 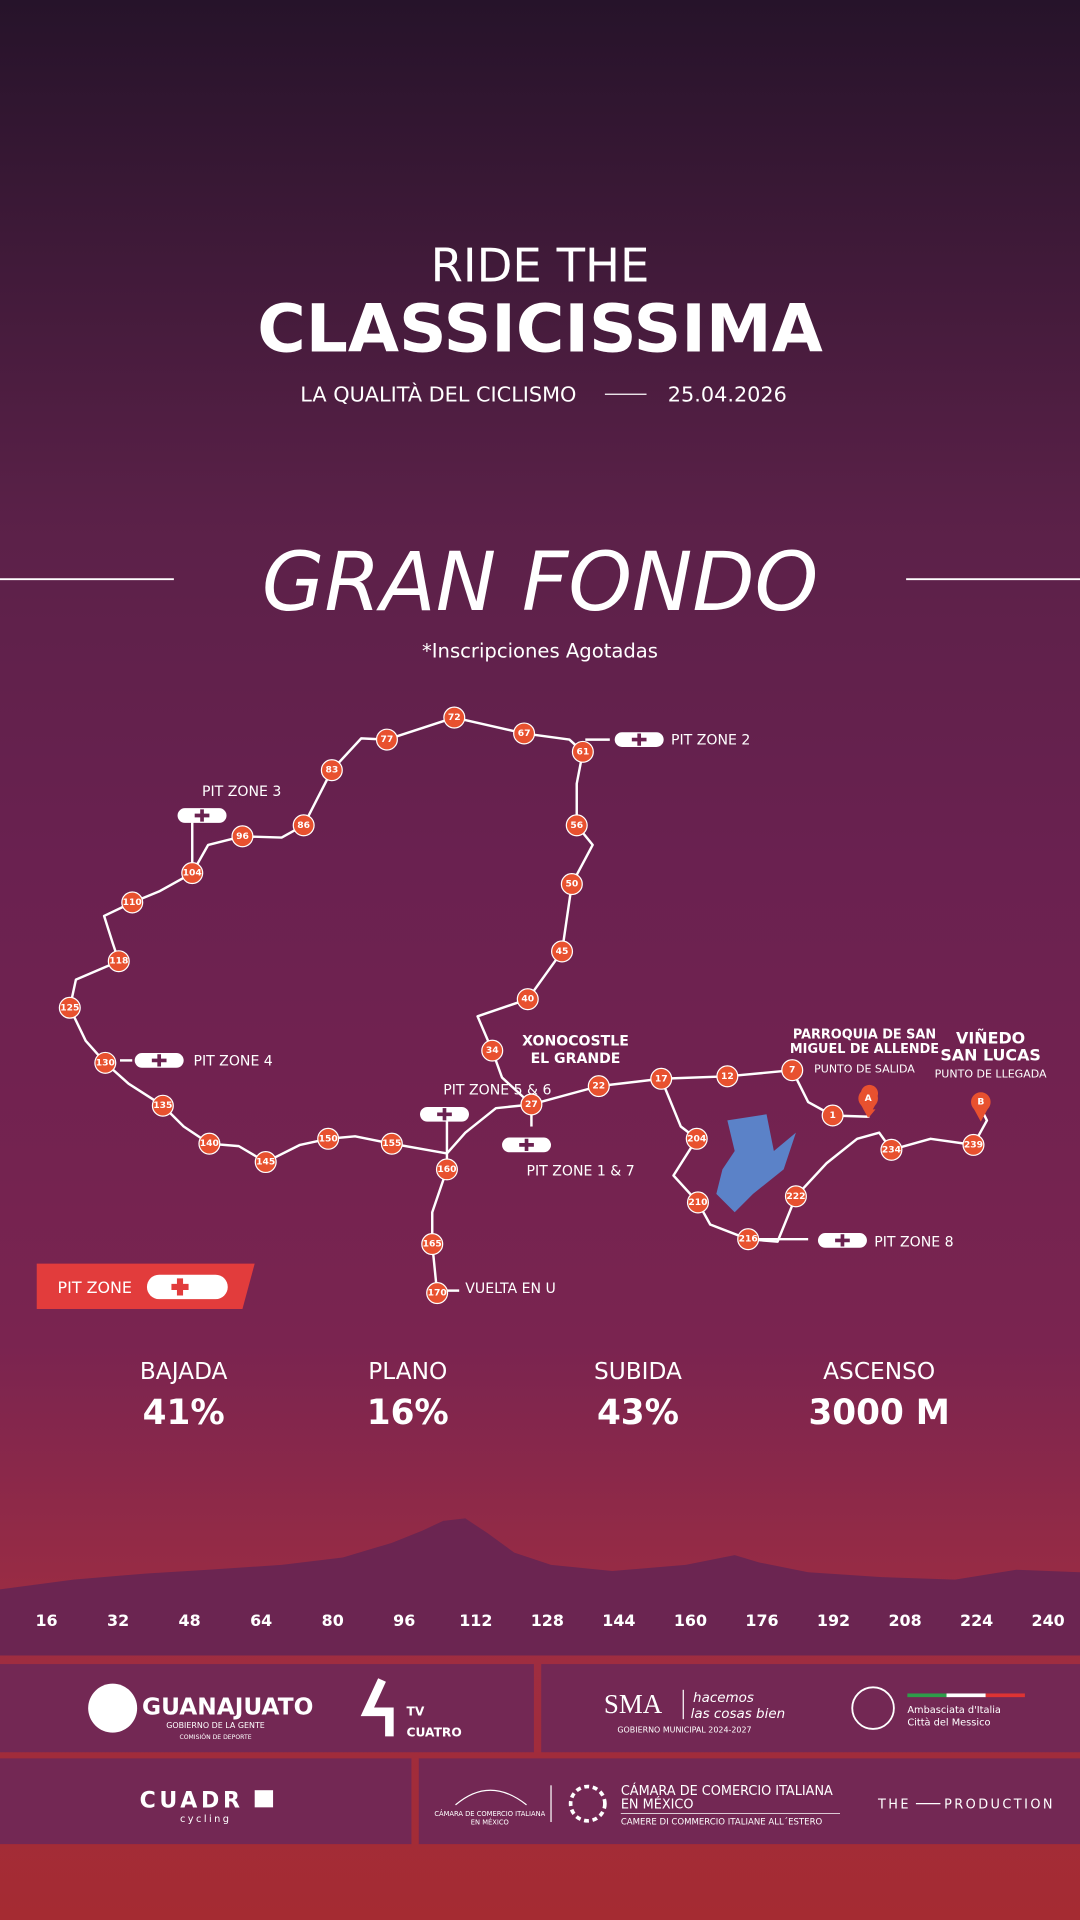 I want to click on km-label: 165, so click(x=432, y=1244).